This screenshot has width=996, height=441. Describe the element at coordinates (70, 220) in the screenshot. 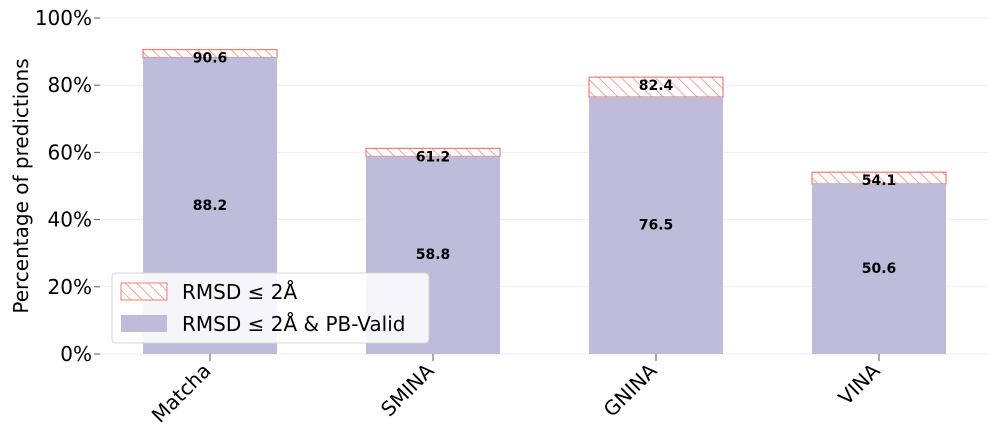

I see `y-tick-label: 40%` at that location.